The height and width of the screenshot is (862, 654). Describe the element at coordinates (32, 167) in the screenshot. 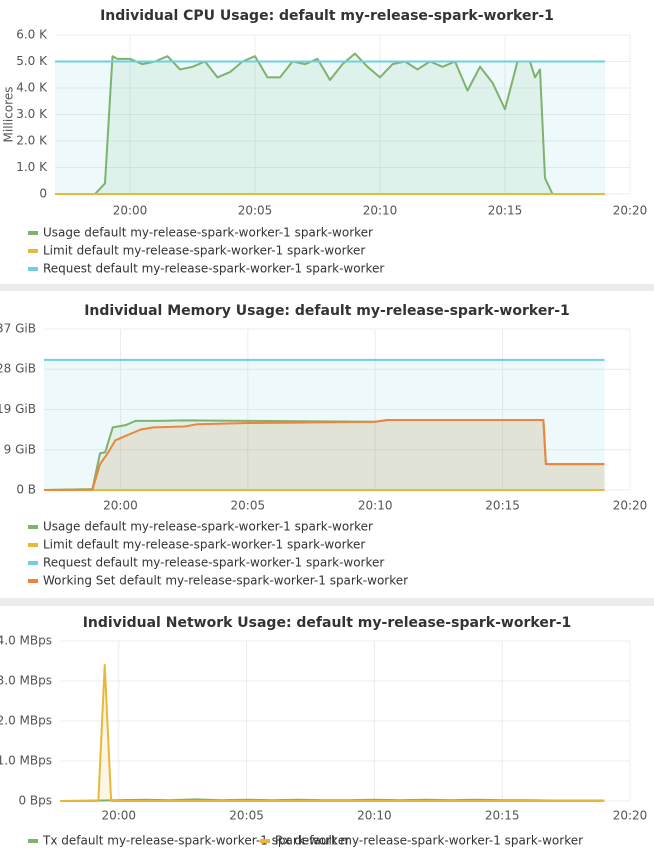

I see `y-tick-label: 1.0 K` at that location.